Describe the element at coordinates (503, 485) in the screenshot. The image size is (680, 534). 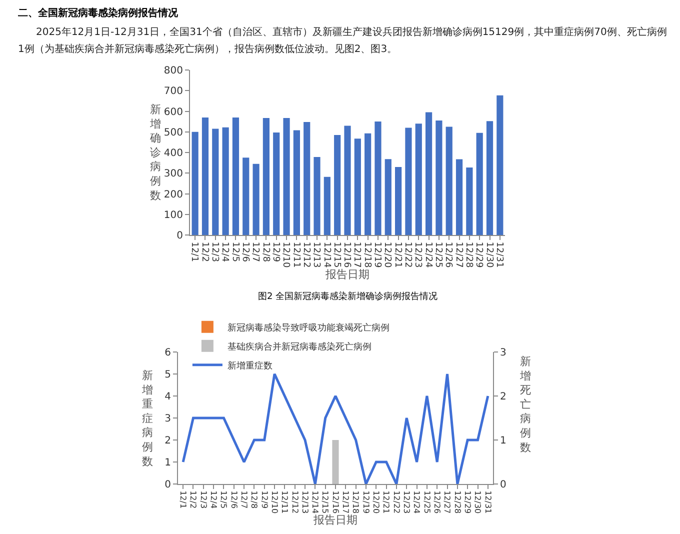
I see `y2-tick-label: 0` at that location.